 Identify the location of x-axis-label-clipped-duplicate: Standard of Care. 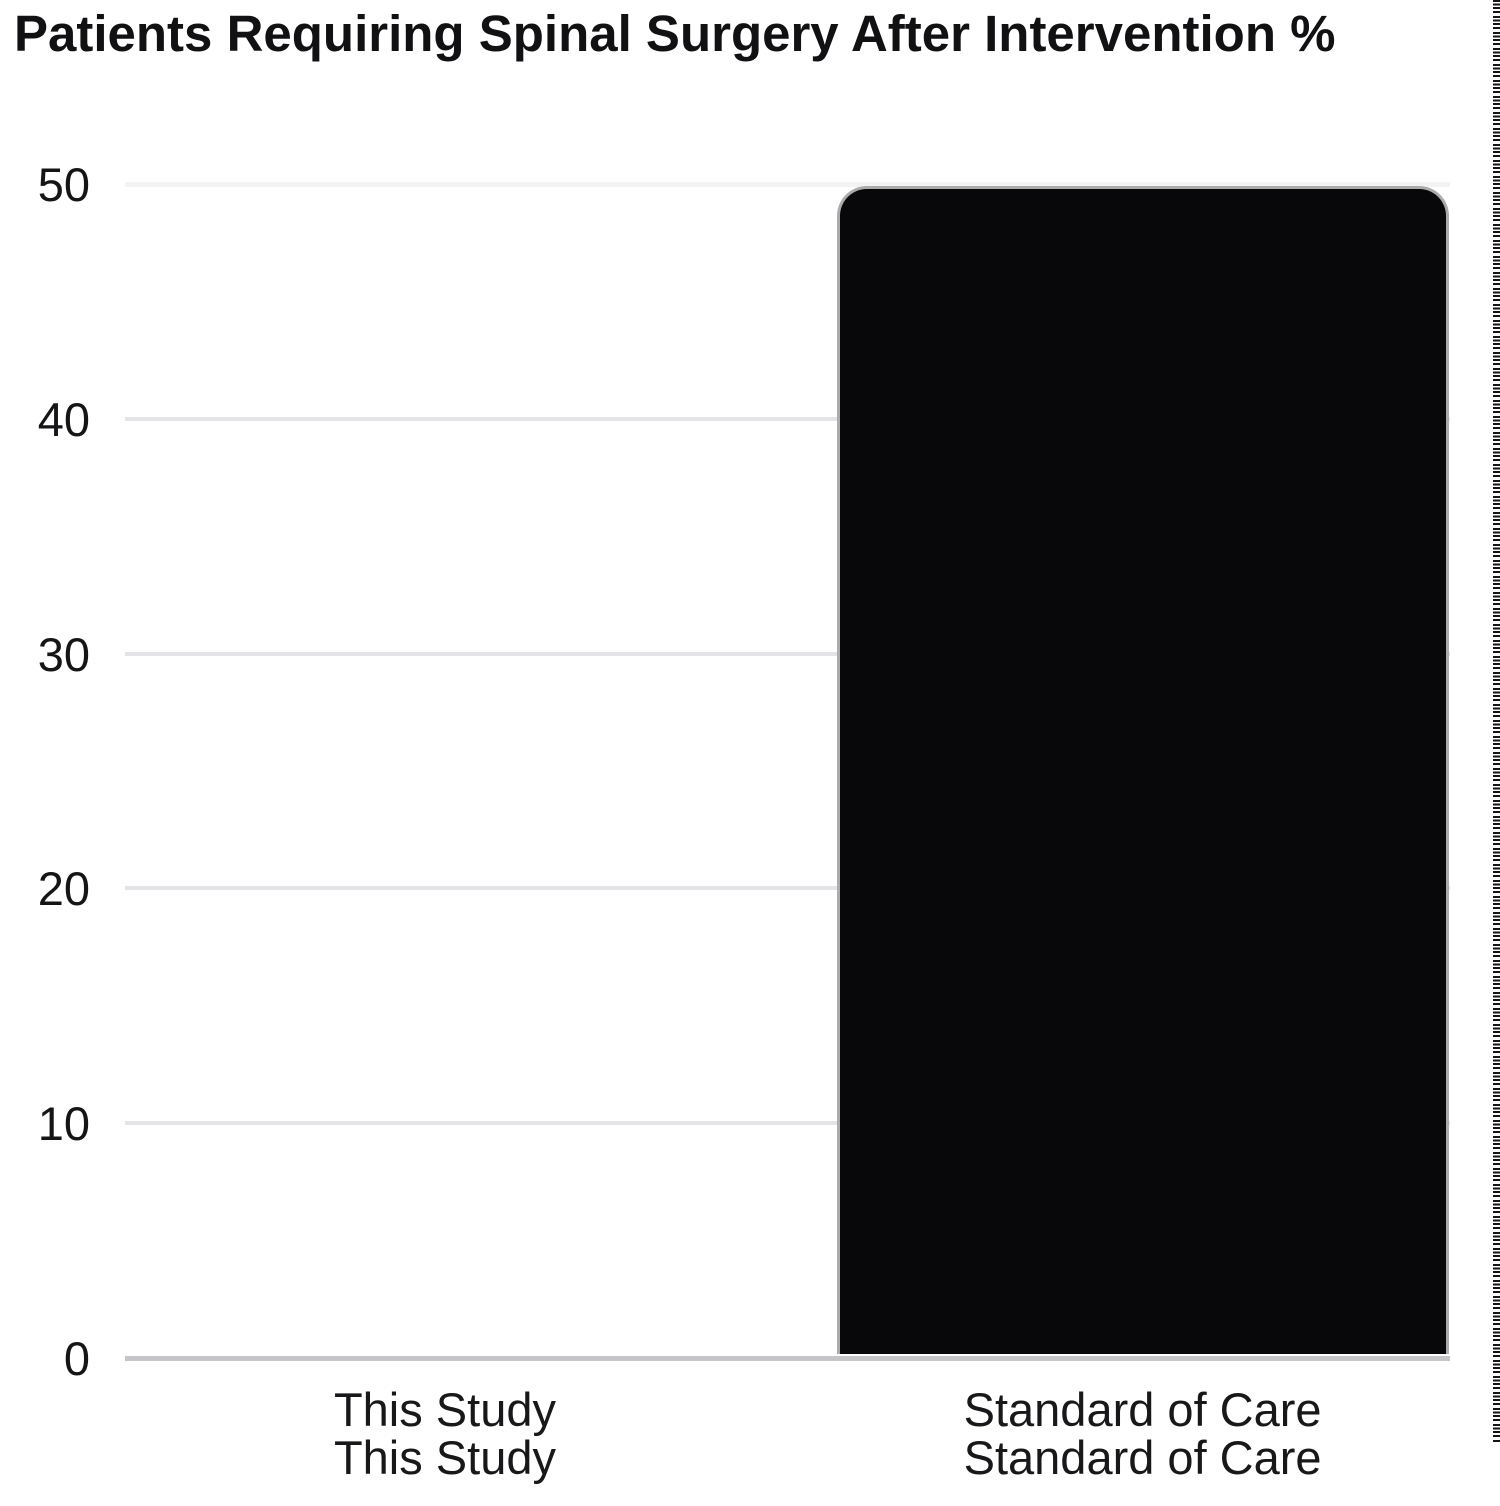
(1142, 1457).